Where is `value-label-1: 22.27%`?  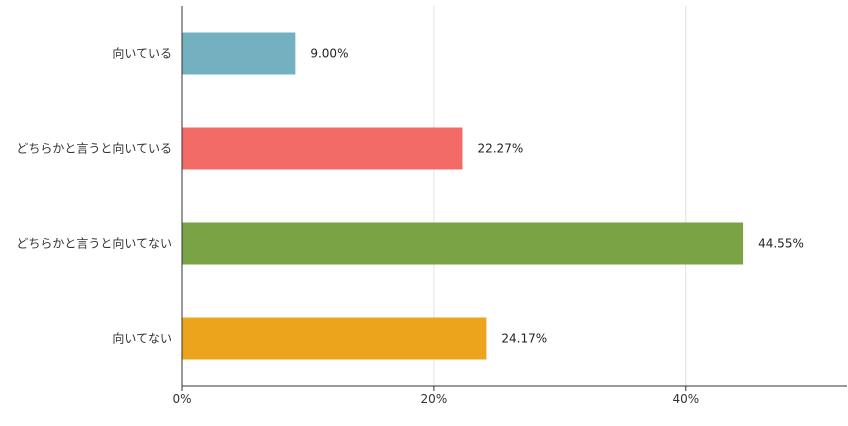 value-label-1: 22.27% is located at coordinates (500, 149).